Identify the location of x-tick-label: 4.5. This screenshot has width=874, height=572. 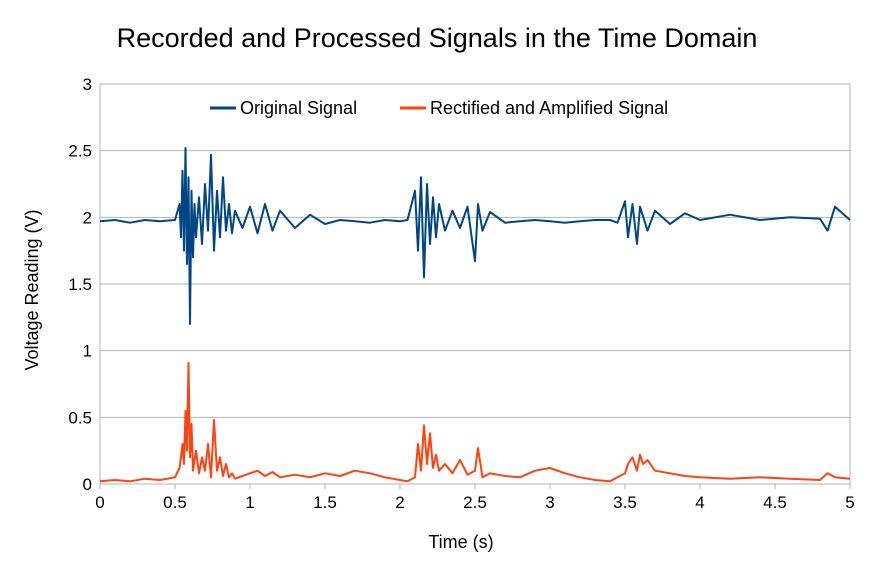
(775, 502).